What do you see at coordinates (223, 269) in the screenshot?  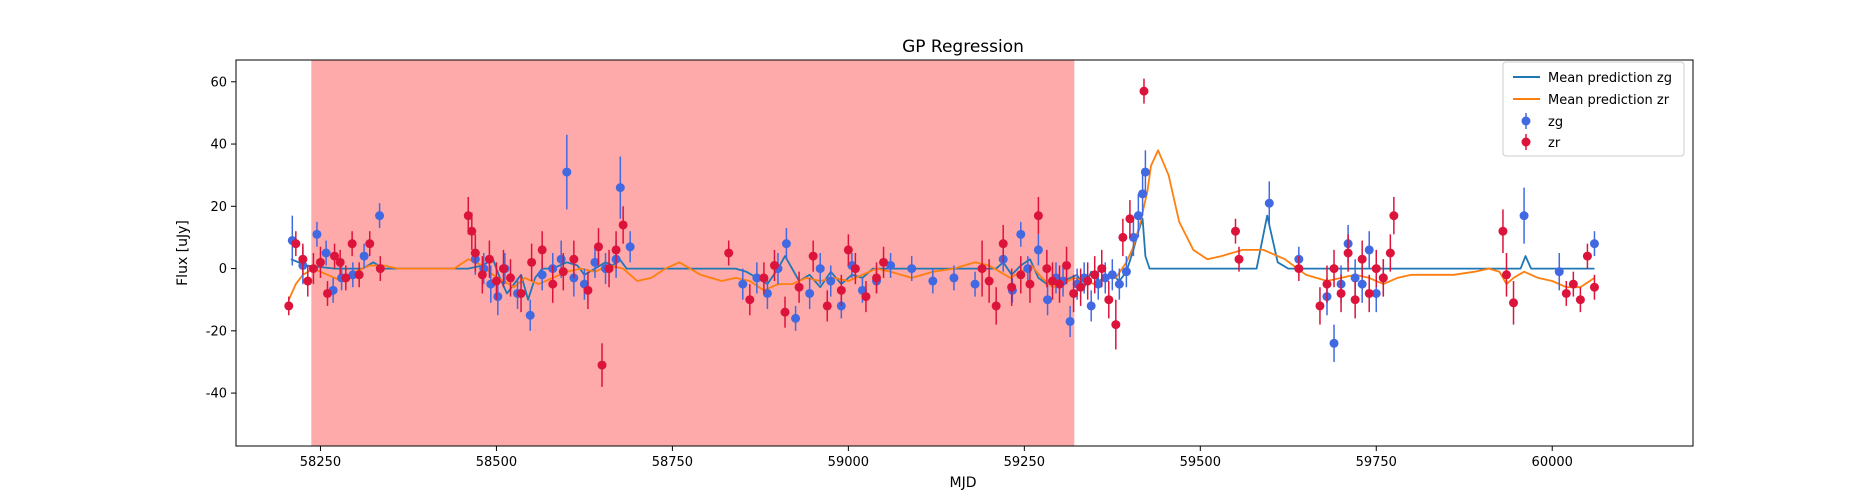 I see `y-tick-label: 0` at bounding box center [223, 269].